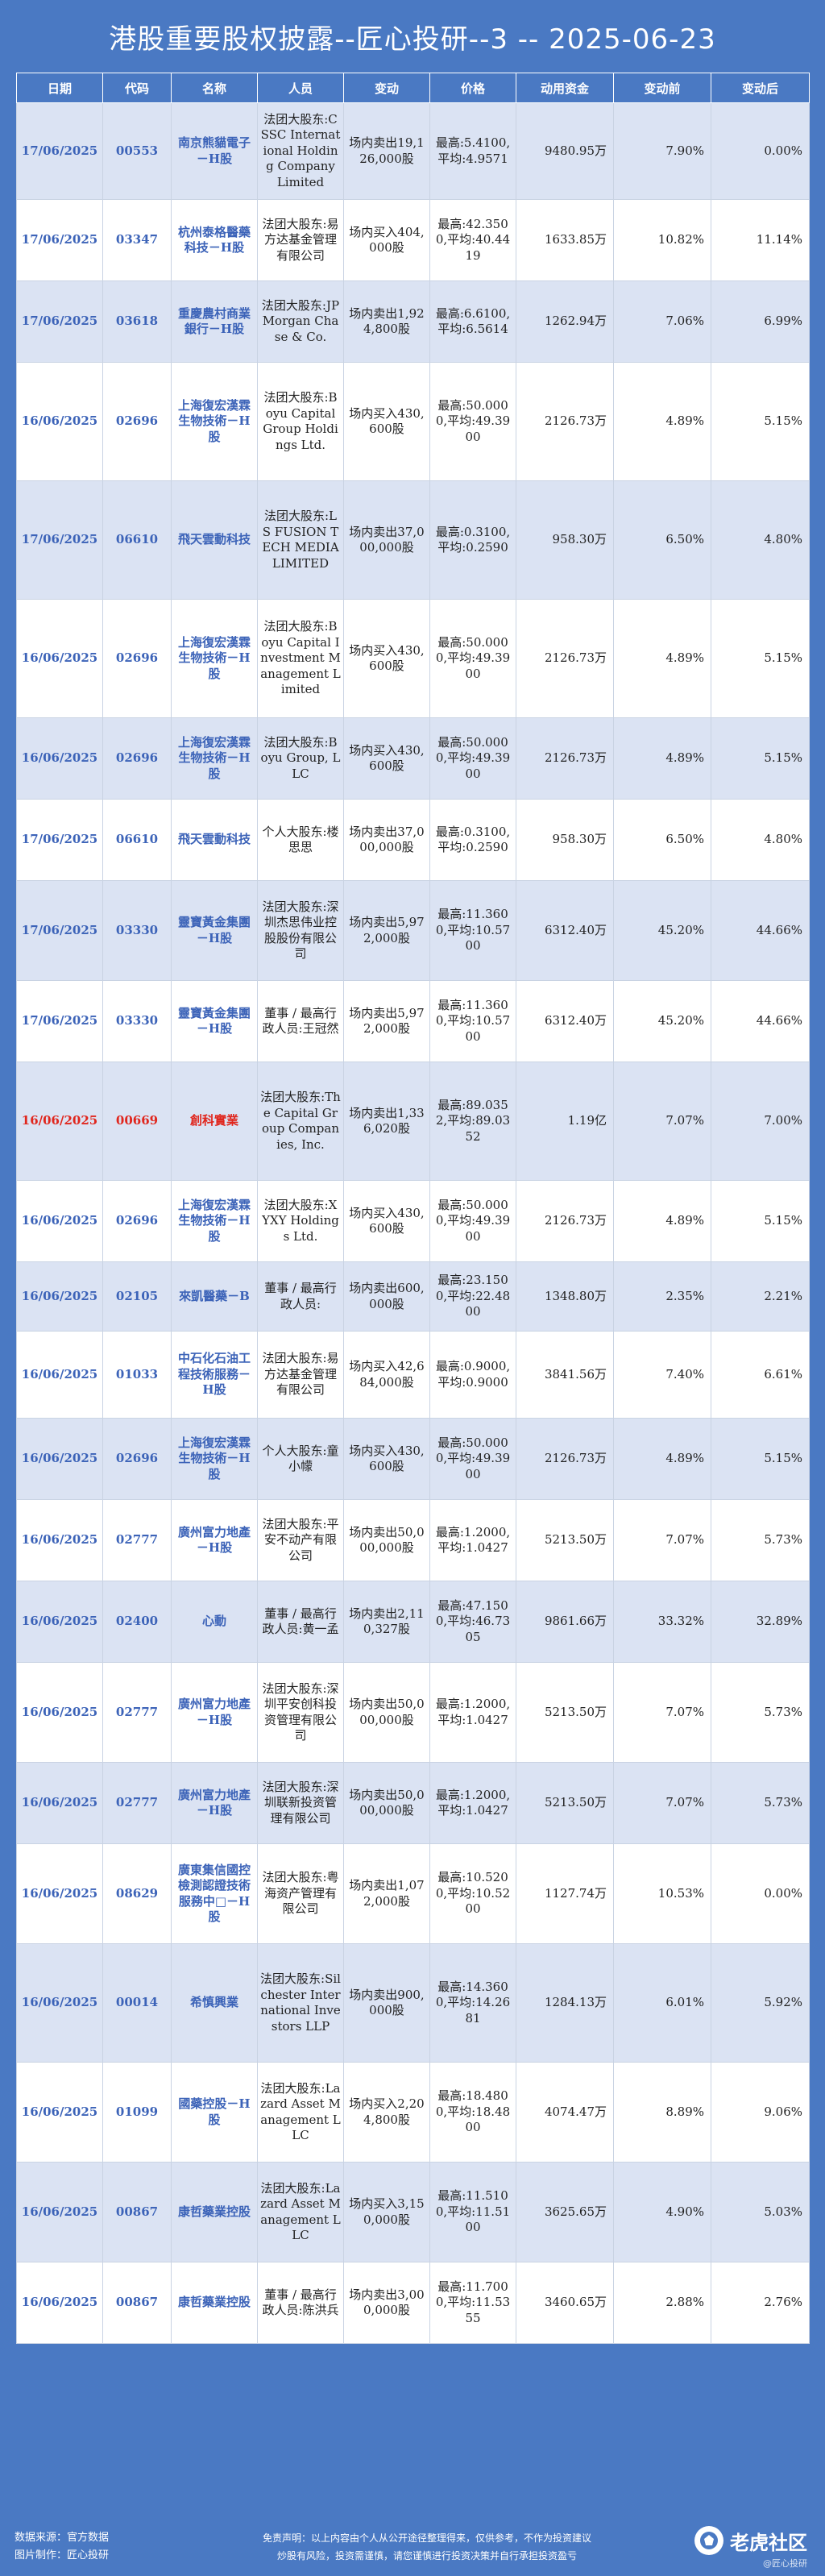  Describe the element at coordinates (300, 1221) in the screenshot. I see `row-person: 法团大股东:XYXY Holdings Ltd.` at that location.